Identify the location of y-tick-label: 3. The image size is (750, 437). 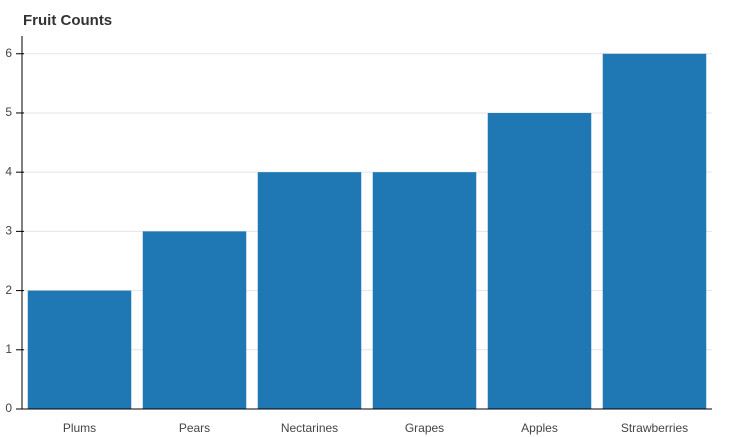
(8, 231).